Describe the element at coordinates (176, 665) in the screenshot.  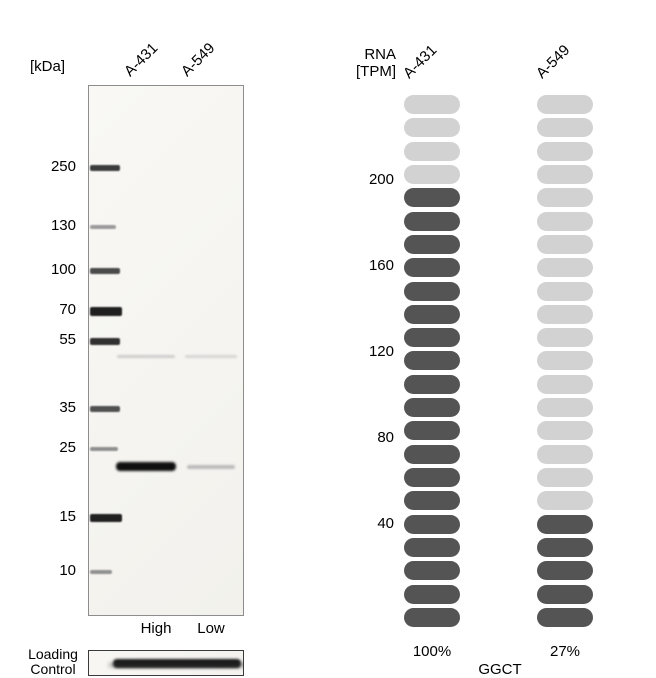
I see `band-loading-smear` at that location.